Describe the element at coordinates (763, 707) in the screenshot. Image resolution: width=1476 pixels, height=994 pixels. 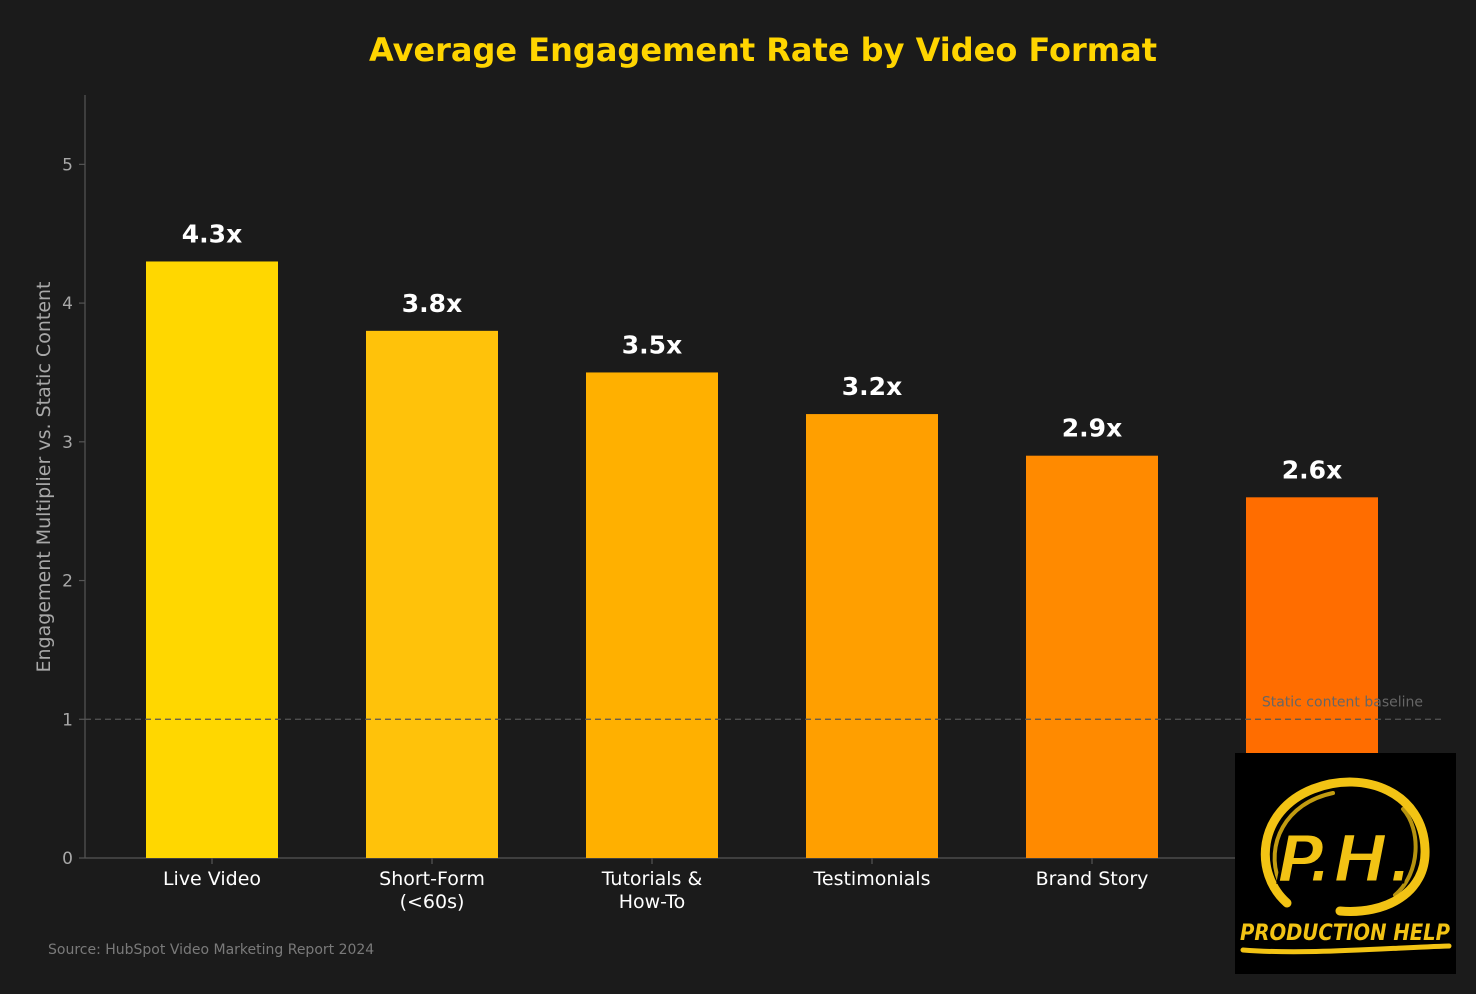
I see `reference-line-group: Static content baseline` at that location.